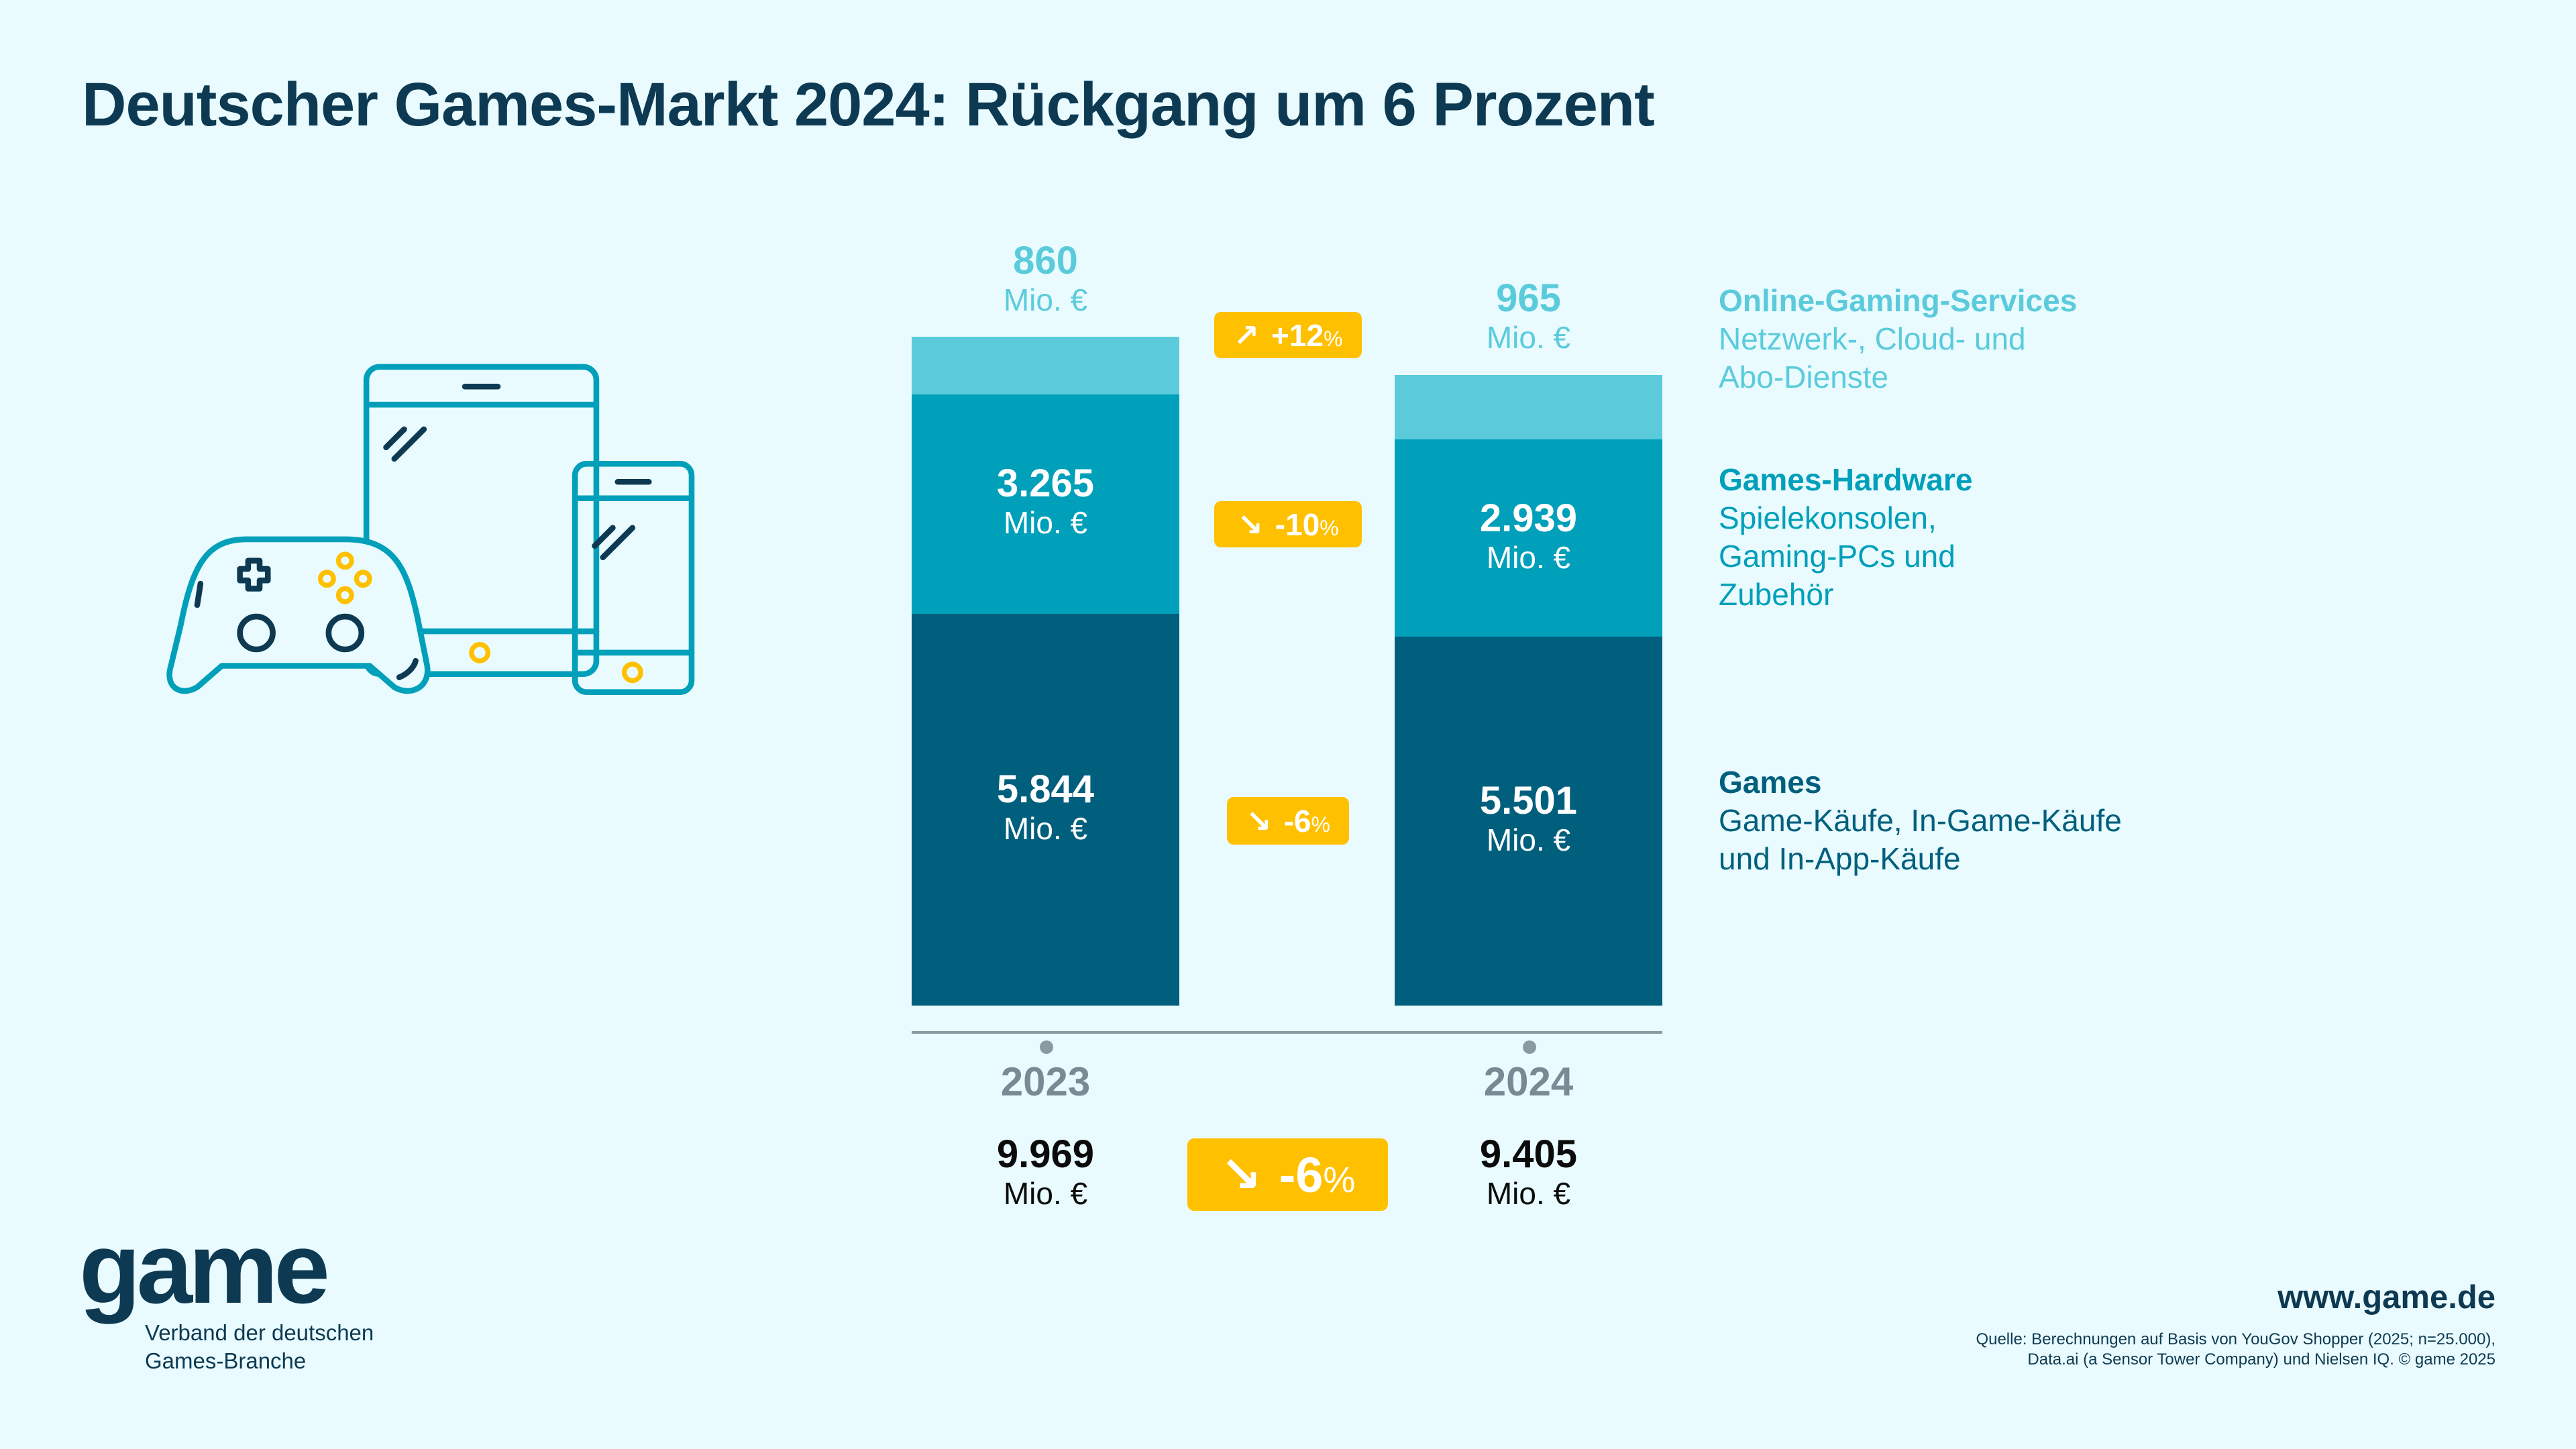  I want to click on change-badge-hardware: ↘ -10%, so click(1288, 524).